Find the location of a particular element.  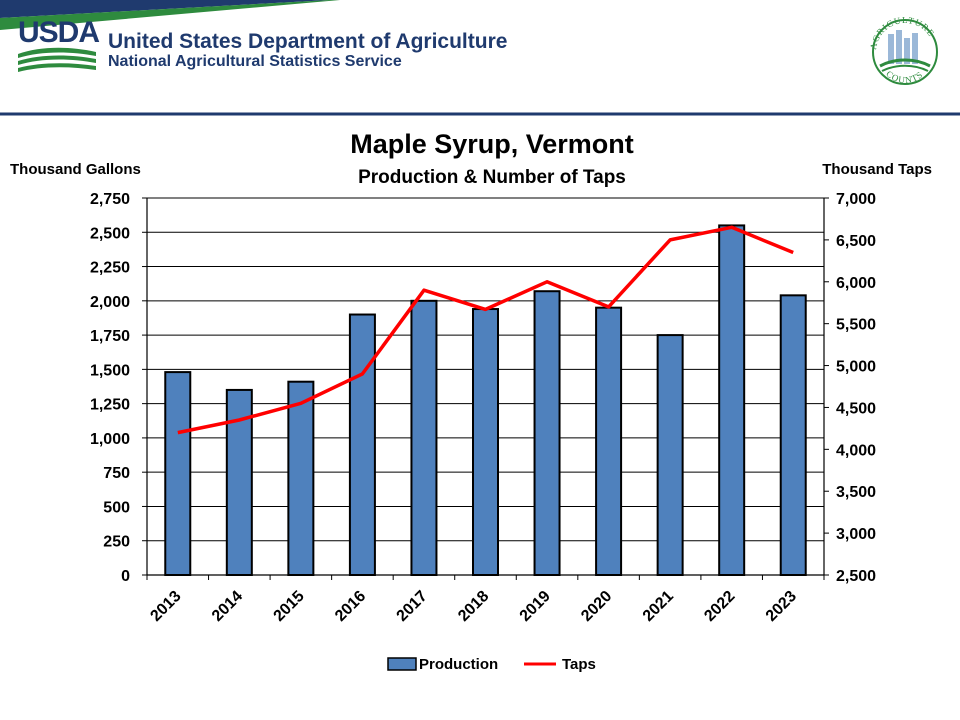

y-right-tick-label: 6,000 is located at coordinates (856, 283).